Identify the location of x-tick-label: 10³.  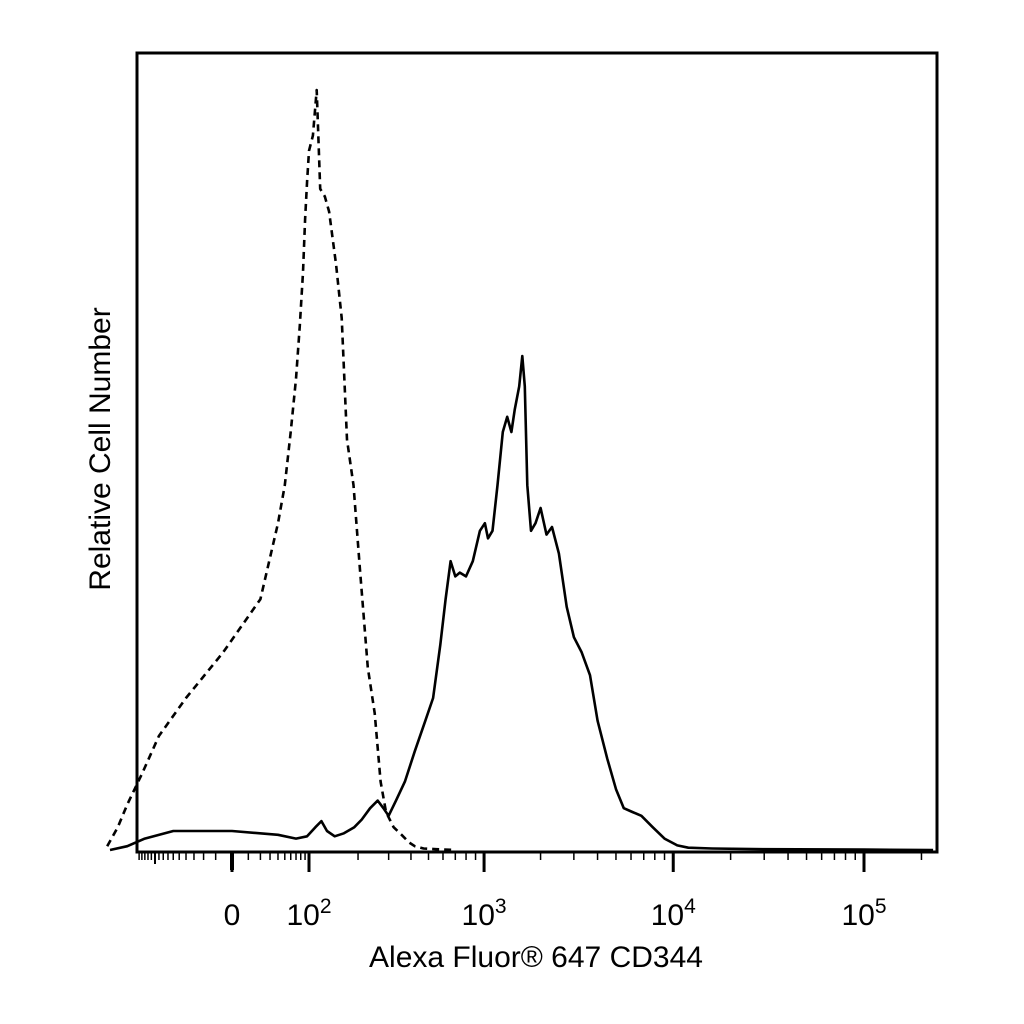
(484, 913).